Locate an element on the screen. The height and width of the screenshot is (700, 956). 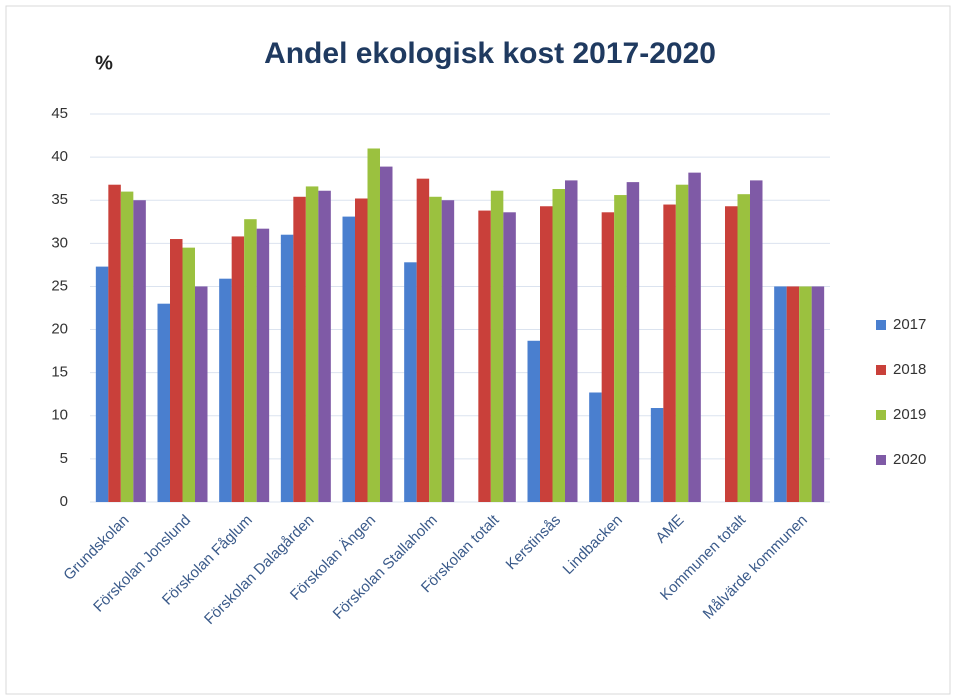
y-tick-label: 40 is located at coordinates (59, 156).